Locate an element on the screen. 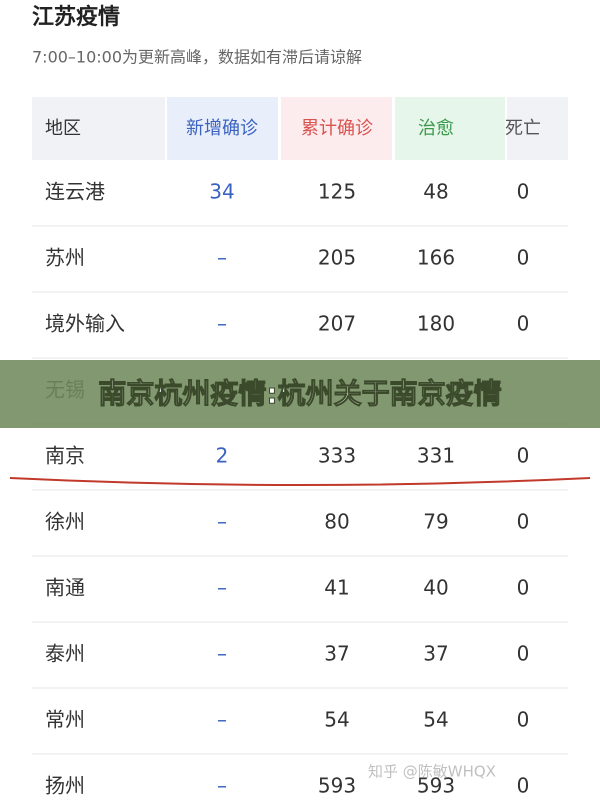 This screenshot has width=600, height=803. region-cell: 泰州 is located at coordinates (65, 654).